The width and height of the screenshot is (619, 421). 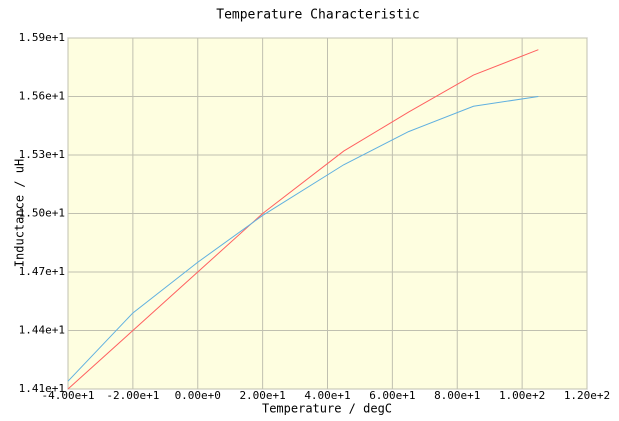 What do you see at coordinates (198, 395) in the screenshot?
I see `x-tick-label: 0.00e+0` at bounding box center [198, 395].